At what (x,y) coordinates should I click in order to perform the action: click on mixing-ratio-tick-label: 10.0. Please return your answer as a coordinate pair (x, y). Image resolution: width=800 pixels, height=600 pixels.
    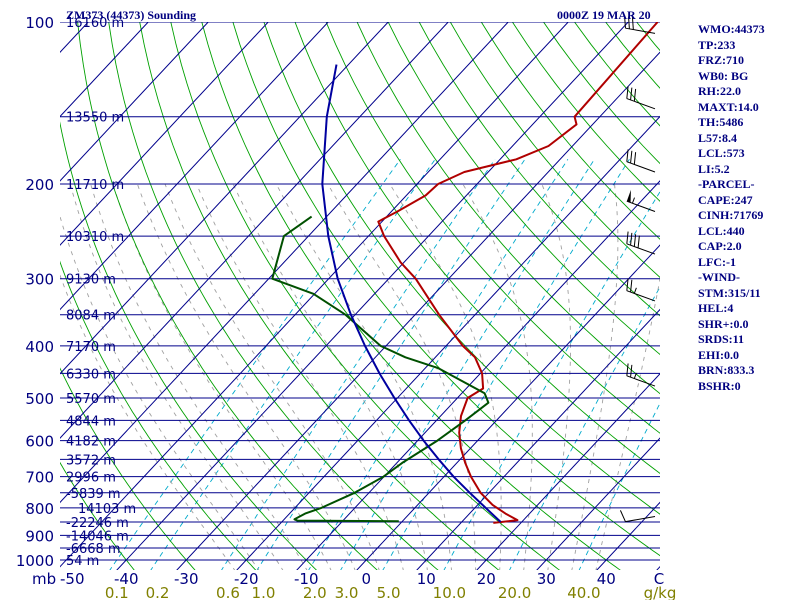
    Looking at the image, I should click on (449, 592).